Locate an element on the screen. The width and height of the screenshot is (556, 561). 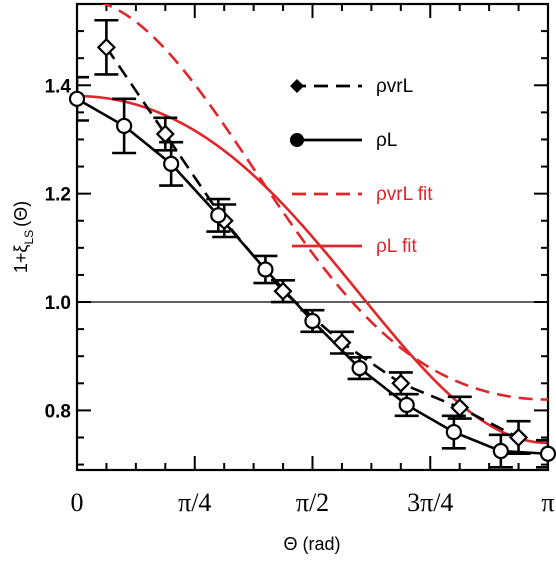
y-tick-label: 1.0 is located at coordinates (58, 303).